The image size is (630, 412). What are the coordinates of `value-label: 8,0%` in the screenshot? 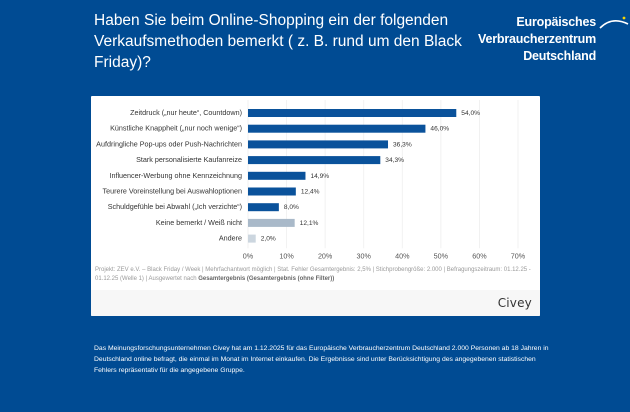 It's located at (291, 207).